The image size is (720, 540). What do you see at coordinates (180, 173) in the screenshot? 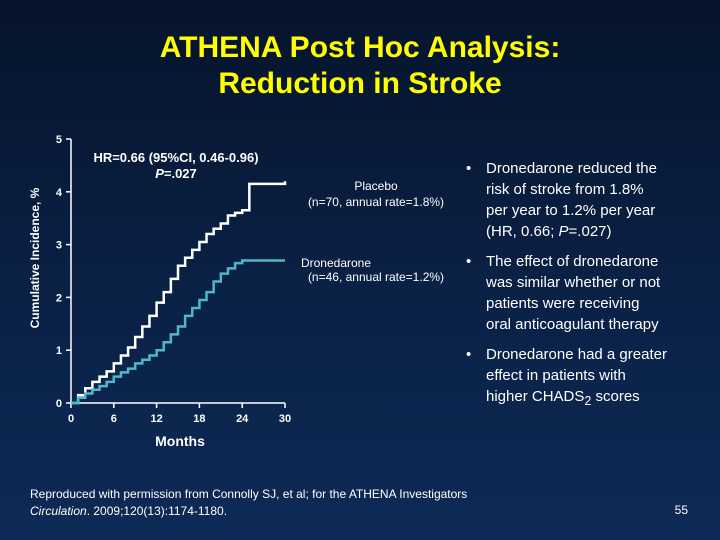
I see `hr-p-value: =.027` at bounding box center [180, 173].